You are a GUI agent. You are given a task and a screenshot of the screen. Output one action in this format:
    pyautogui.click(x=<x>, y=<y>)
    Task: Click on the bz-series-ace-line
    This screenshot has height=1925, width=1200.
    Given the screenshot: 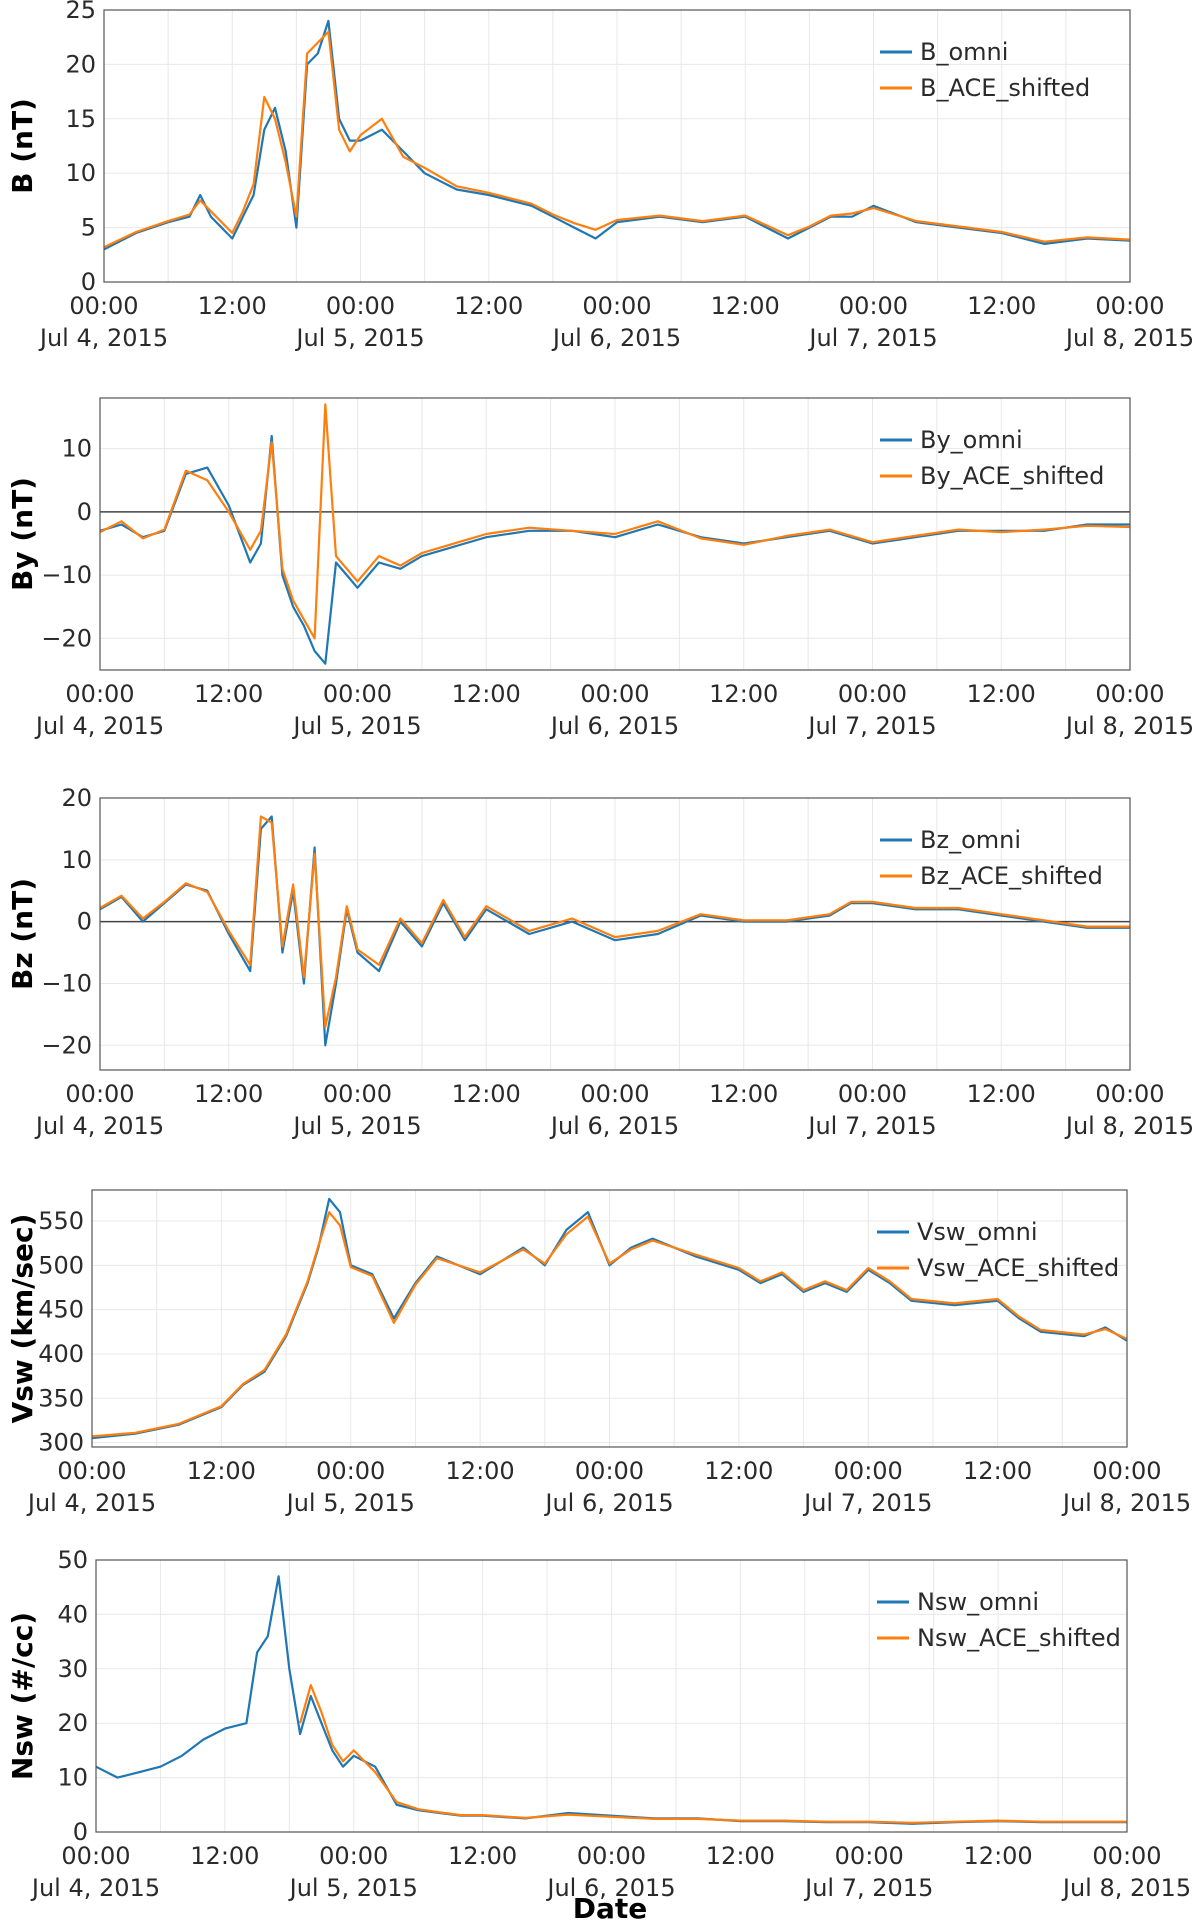 What is the action you would take?
    pyautogui.click(x=614, y=921)
    